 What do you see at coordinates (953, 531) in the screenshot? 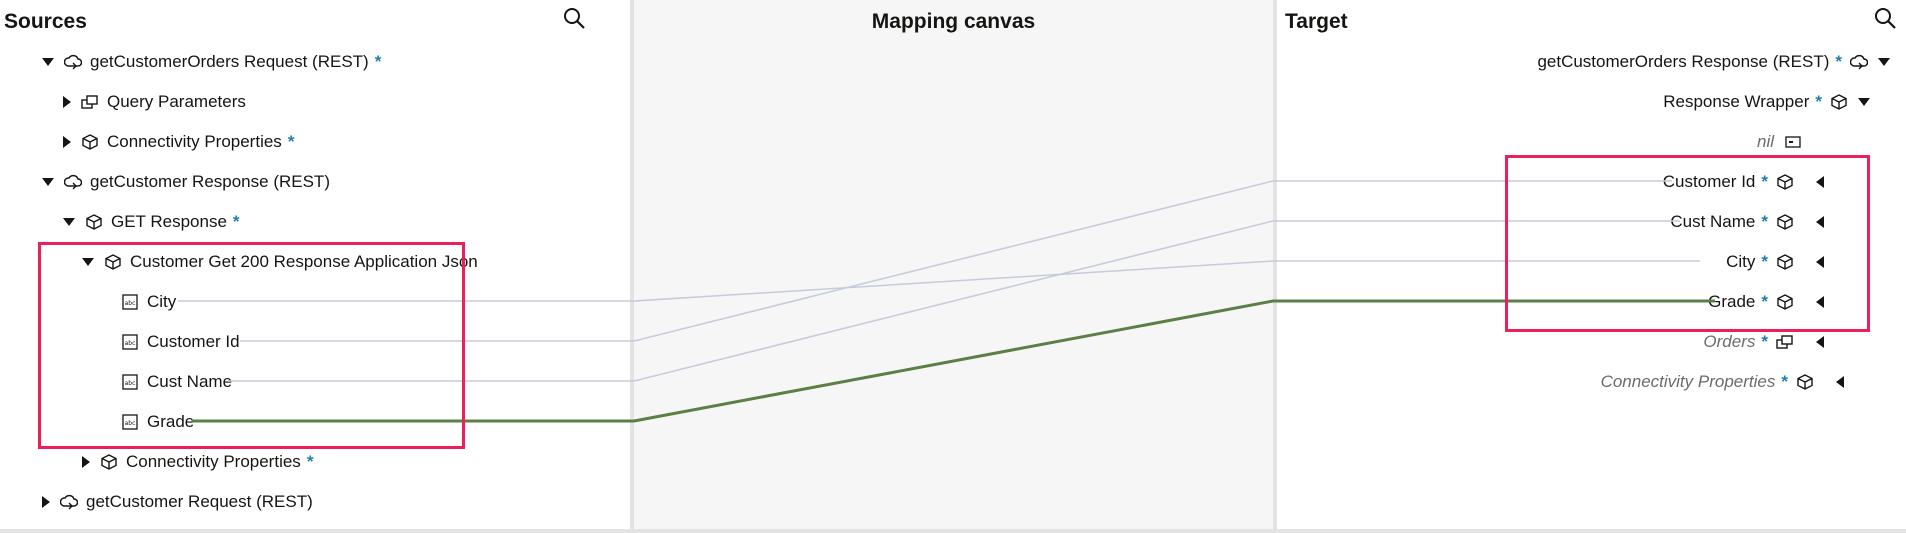
I see `bottom-splitter` at bounding box center [953, 531].